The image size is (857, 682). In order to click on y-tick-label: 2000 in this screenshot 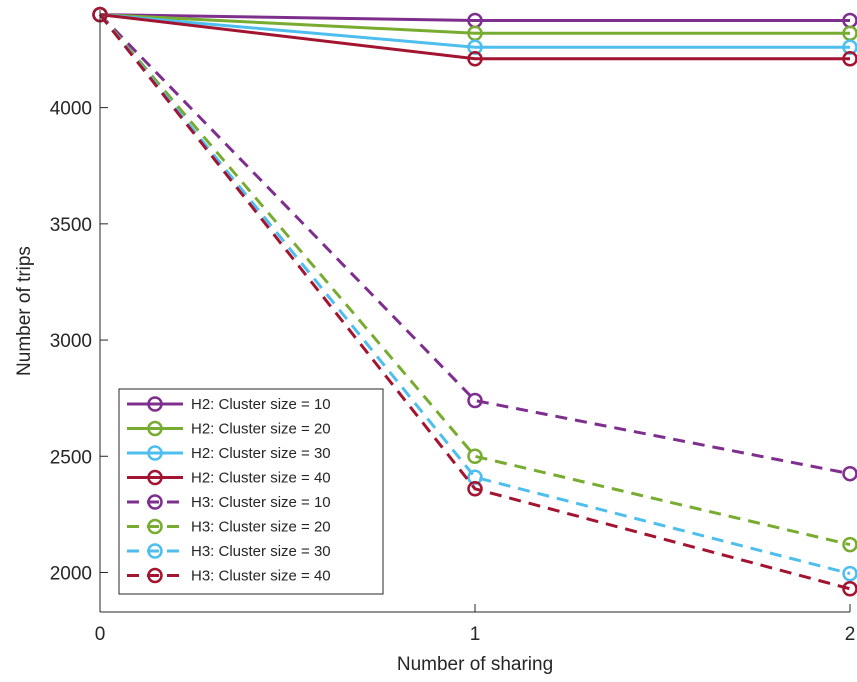, I will do `click(71, 573)`.